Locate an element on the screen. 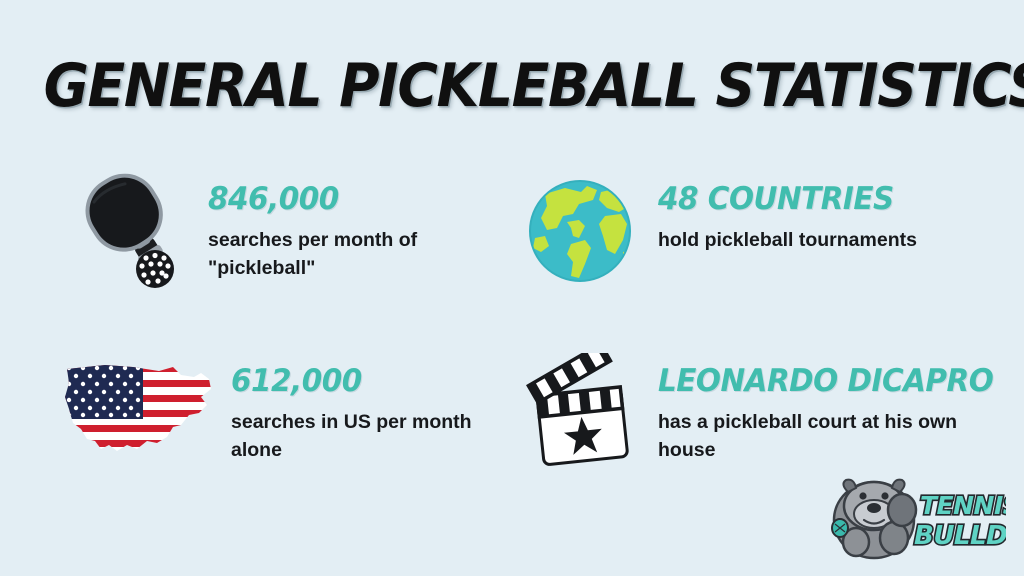  page-title: GENERAL PICKLEBALL STATISTICS is located at coordinates (533, 86).